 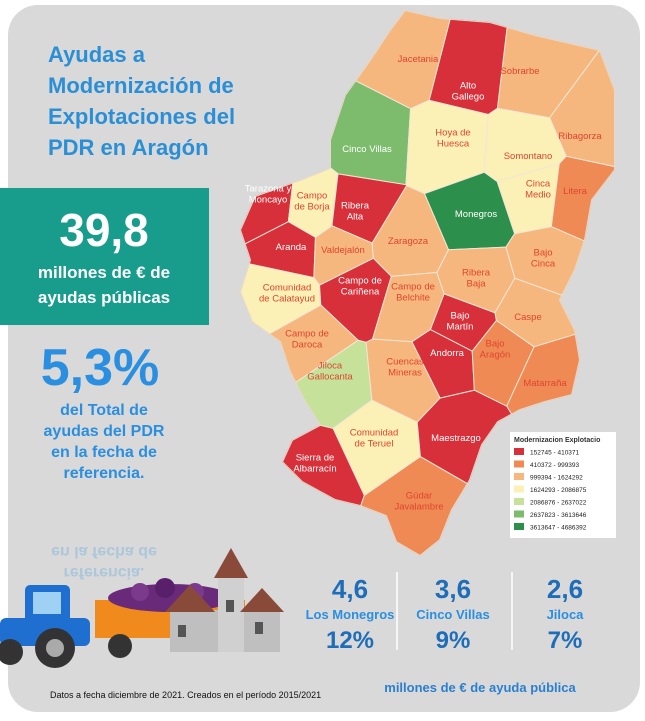 What do you see at coordinates (405, 362) in the screenshot?
I see `region-label: Cuencas` at bounding box center [405, 362].